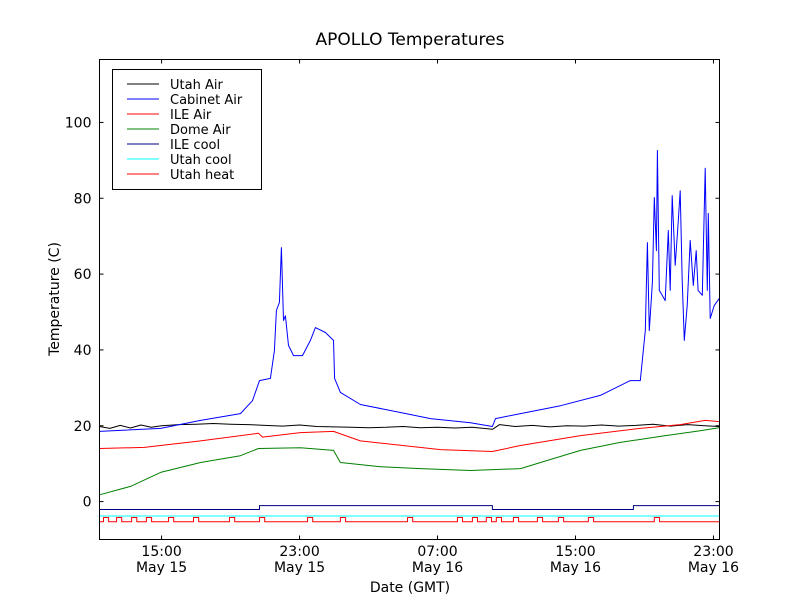 This screenshot has width=800, height=604. Describe the element at coordinates (78, 123) in the screenshot. I see `y-tick-label: 100` at that location.